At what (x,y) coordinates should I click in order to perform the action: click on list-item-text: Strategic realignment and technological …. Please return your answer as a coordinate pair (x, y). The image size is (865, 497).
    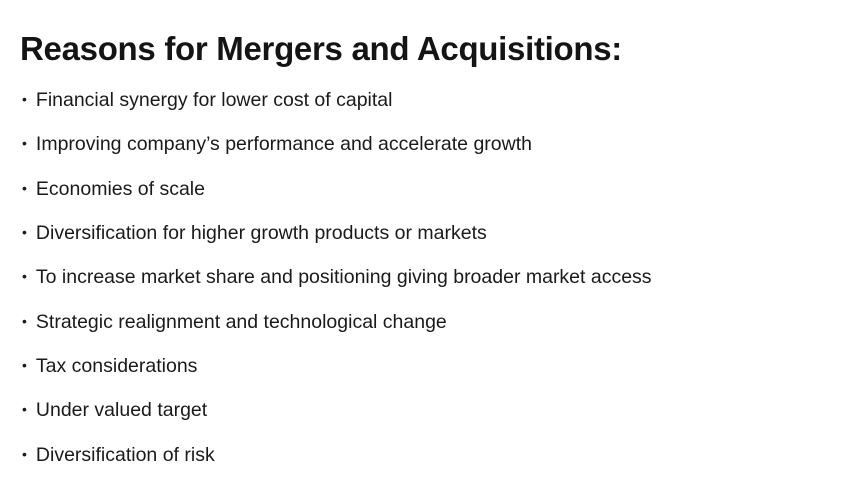
    Looking at the image, I should click on (241, 321).